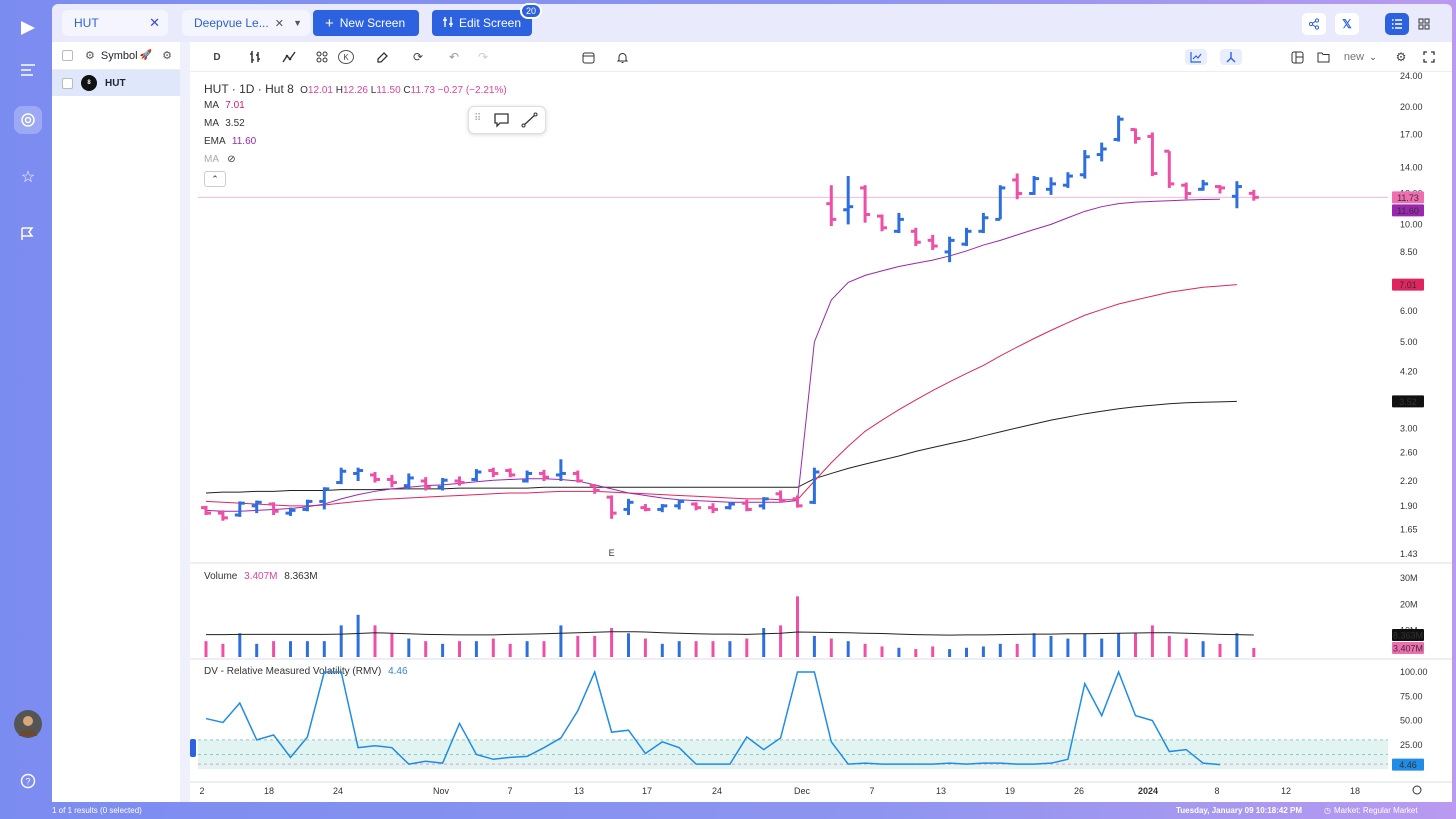 This screenshot has width=1456, height=819. Describe the element at coordinates (1429, 57) in the screenshot. I see `fullscreen-icon` at that location.